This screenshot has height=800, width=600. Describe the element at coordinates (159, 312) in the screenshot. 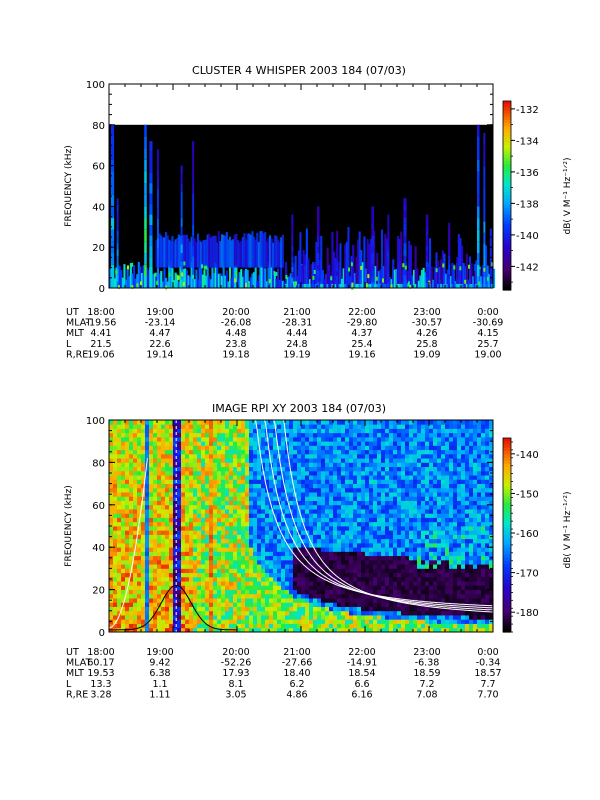

I see `ephemeris-cell: 19:00` at that location.